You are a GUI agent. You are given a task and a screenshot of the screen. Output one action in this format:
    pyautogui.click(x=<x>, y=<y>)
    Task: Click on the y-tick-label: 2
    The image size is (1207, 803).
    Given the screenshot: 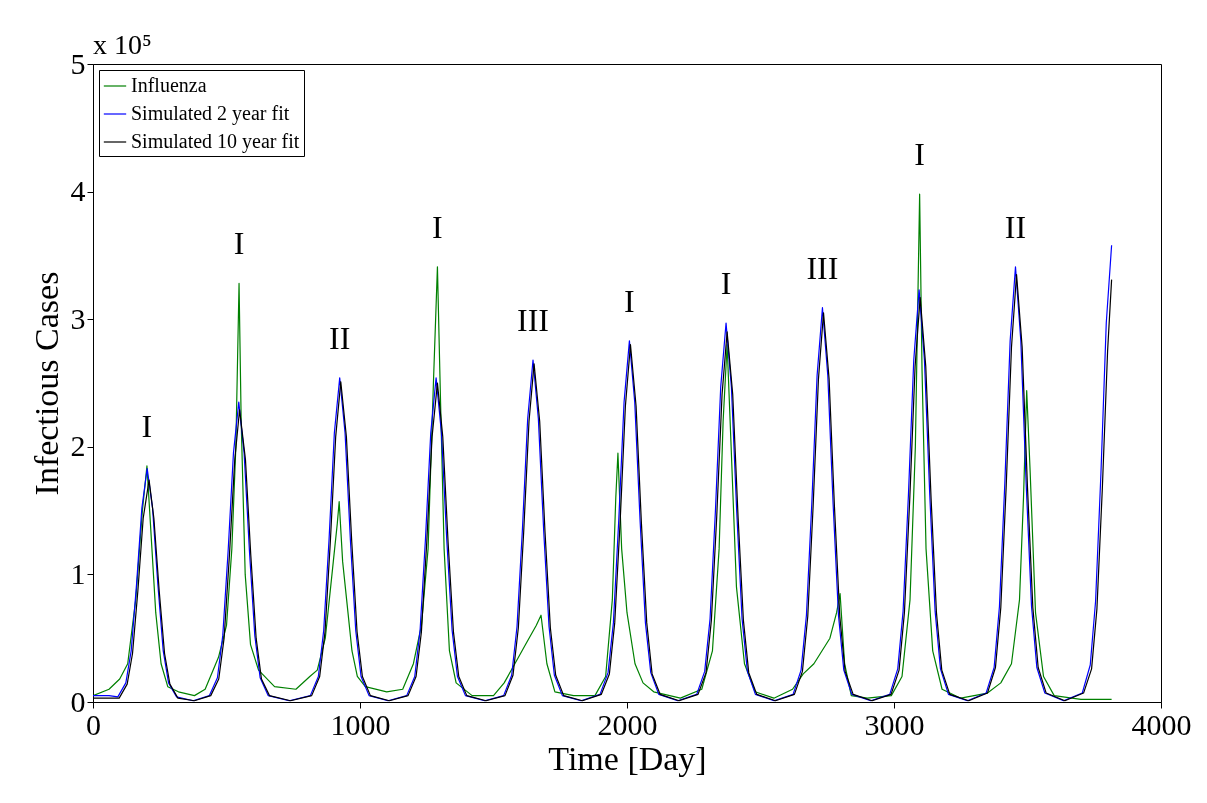 What is the action you would take?
    pyautogui.click(x=78, y=446)
    